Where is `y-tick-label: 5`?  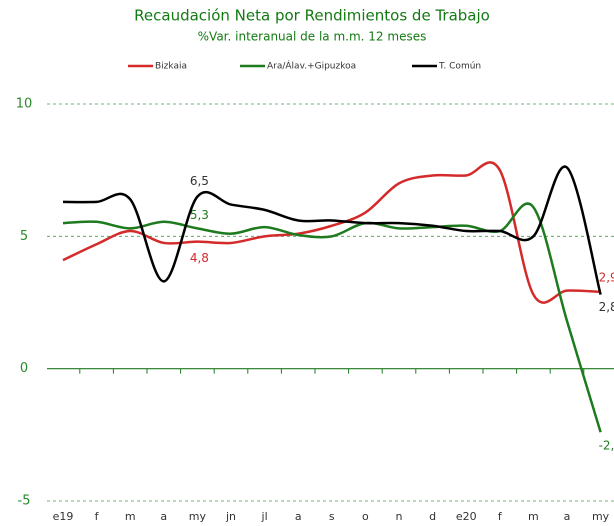
y-tick-label: 5 is located at coordinates (24, 236).